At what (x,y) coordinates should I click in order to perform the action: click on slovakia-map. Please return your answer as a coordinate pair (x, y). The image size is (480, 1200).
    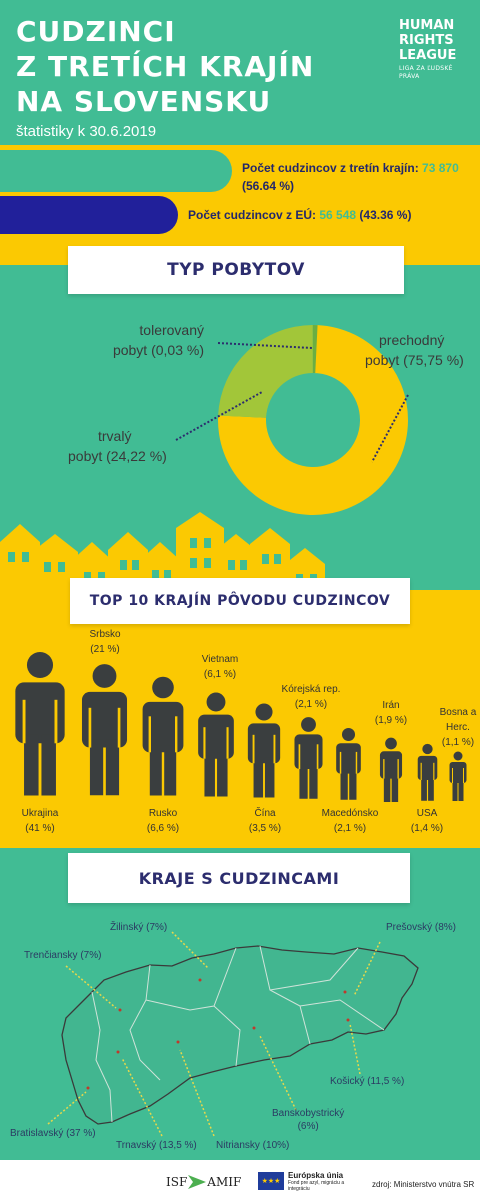
    Looking at the image, I should click on (233, 1034).